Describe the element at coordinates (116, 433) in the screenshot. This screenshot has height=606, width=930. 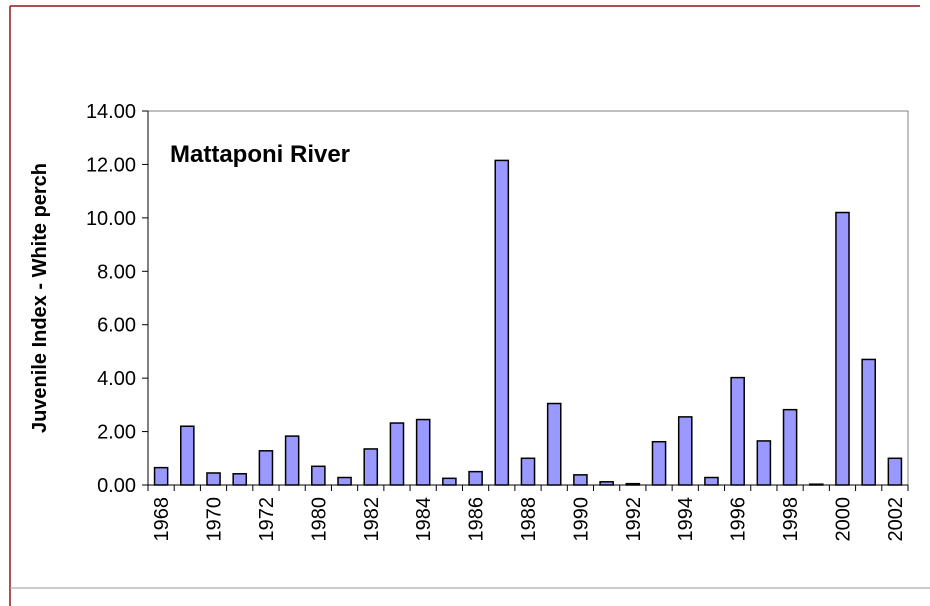
I see `y-tick-label: 2.00` at that location.